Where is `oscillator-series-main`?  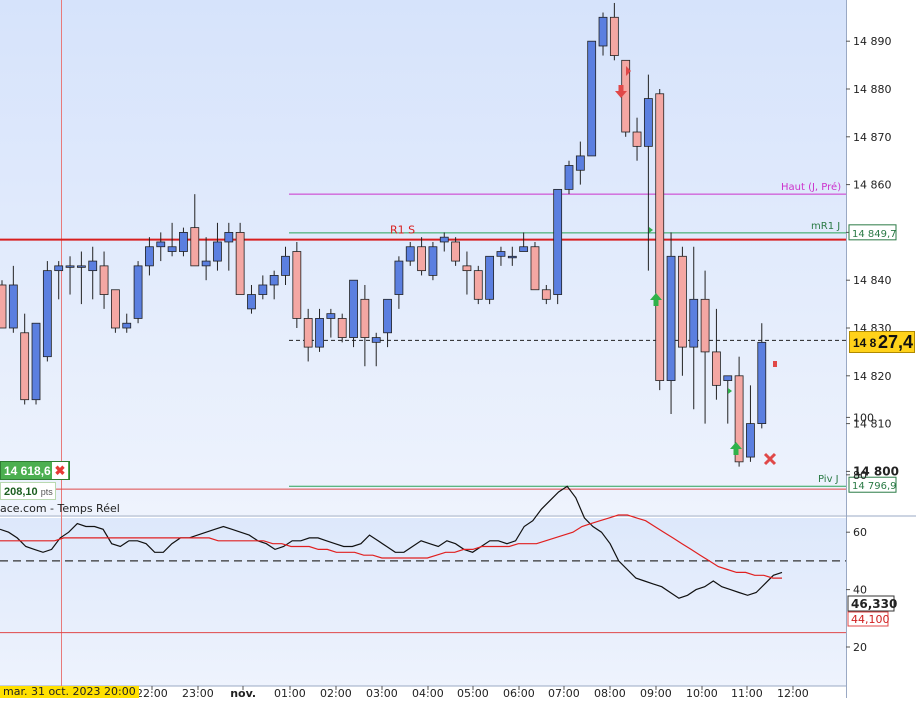
oscillator-series-main is located at coordinates (391, 542).